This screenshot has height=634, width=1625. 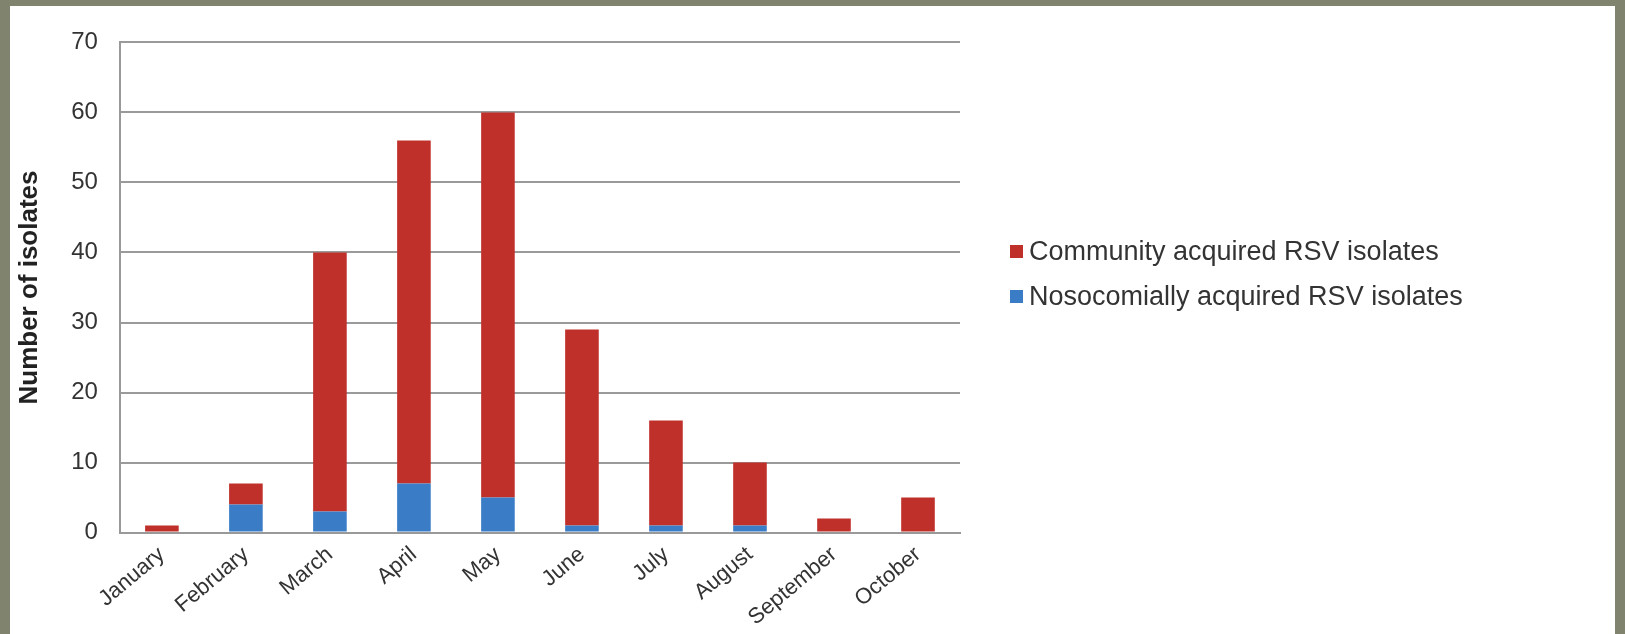 What do you see at coordinates (91, 531) in the screenshot?
I see `y-tick-label: 0` at bounding box center [91, 531].